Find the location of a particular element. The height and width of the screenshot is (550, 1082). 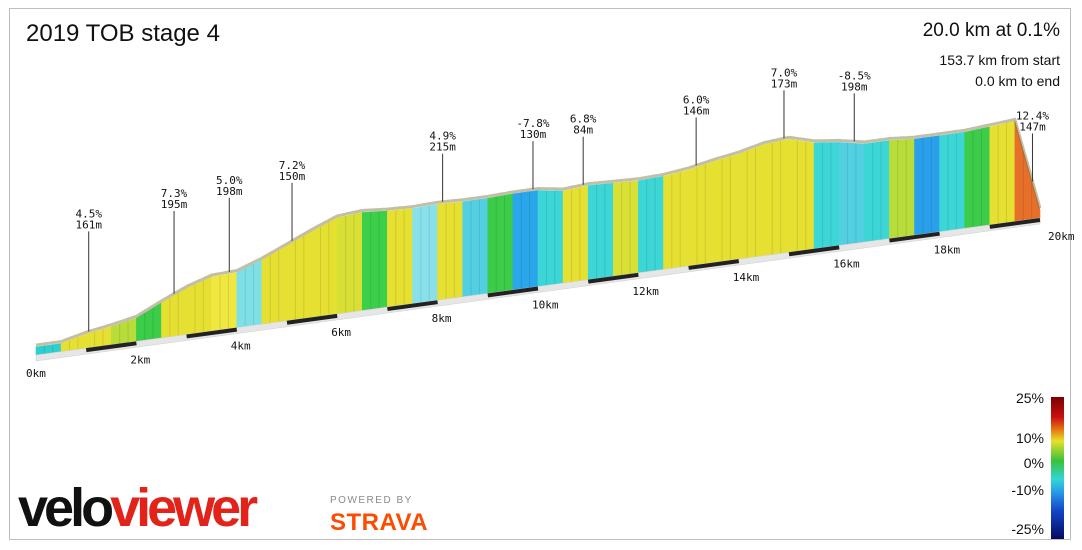

annotation-gradient: 12.4% is located at coordinates (1032, 115).